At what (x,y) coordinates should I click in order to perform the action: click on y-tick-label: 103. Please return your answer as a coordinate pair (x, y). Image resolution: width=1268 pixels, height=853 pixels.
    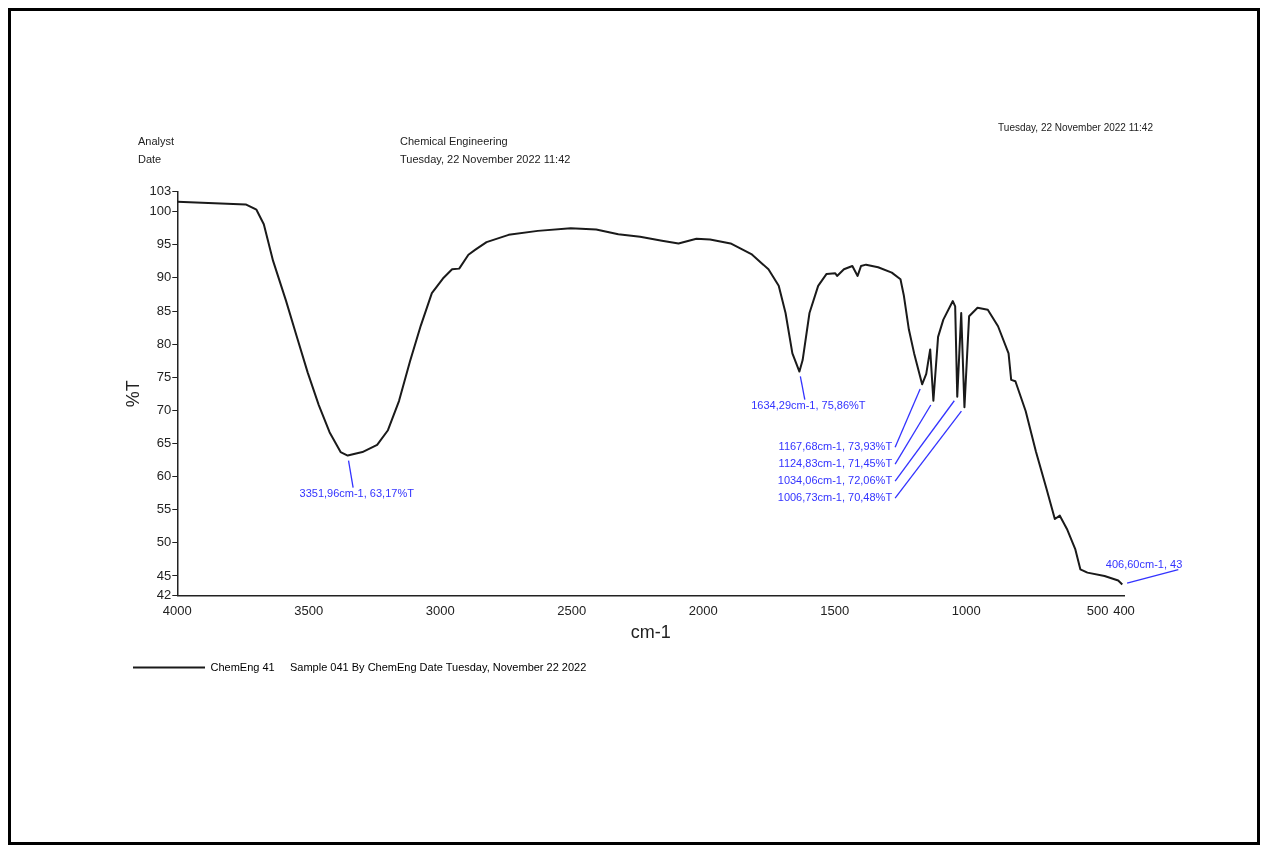
    Looking at the image, I should click on (160, 191).